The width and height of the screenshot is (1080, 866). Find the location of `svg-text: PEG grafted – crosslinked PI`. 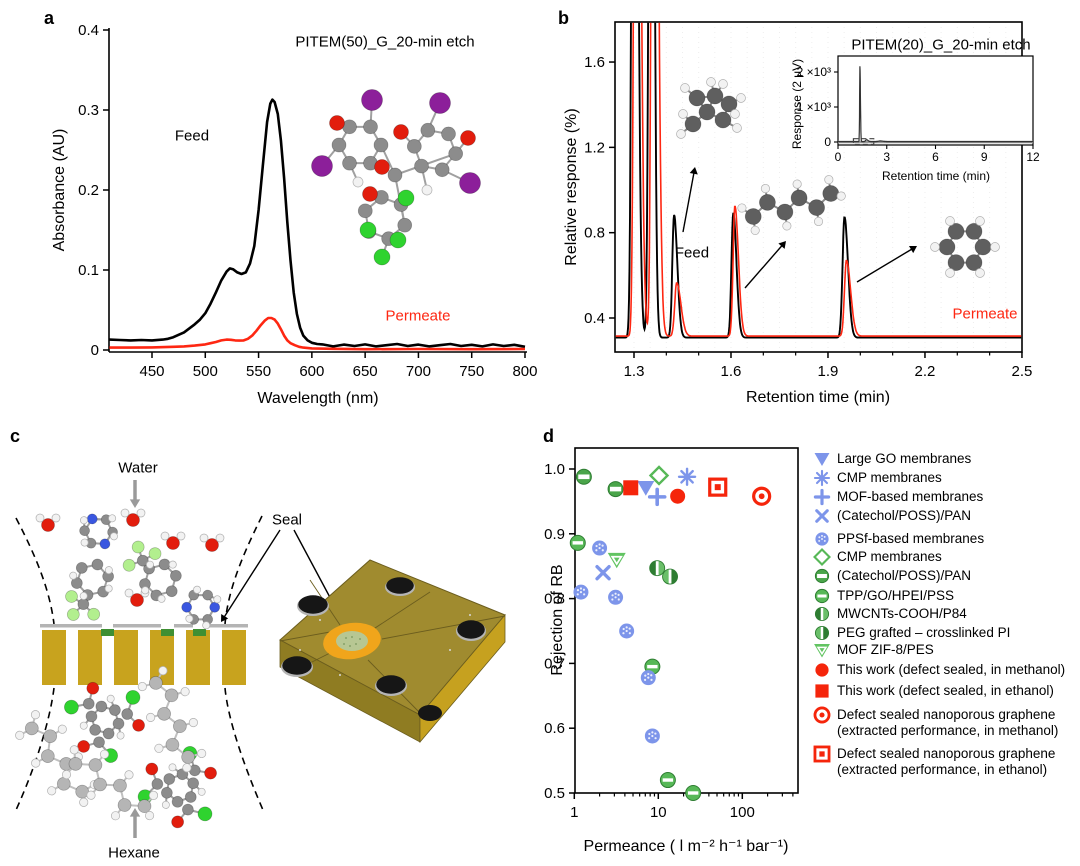

svg-text: PEG grafted – crosslinked PI is located at coordinates (923, 632).